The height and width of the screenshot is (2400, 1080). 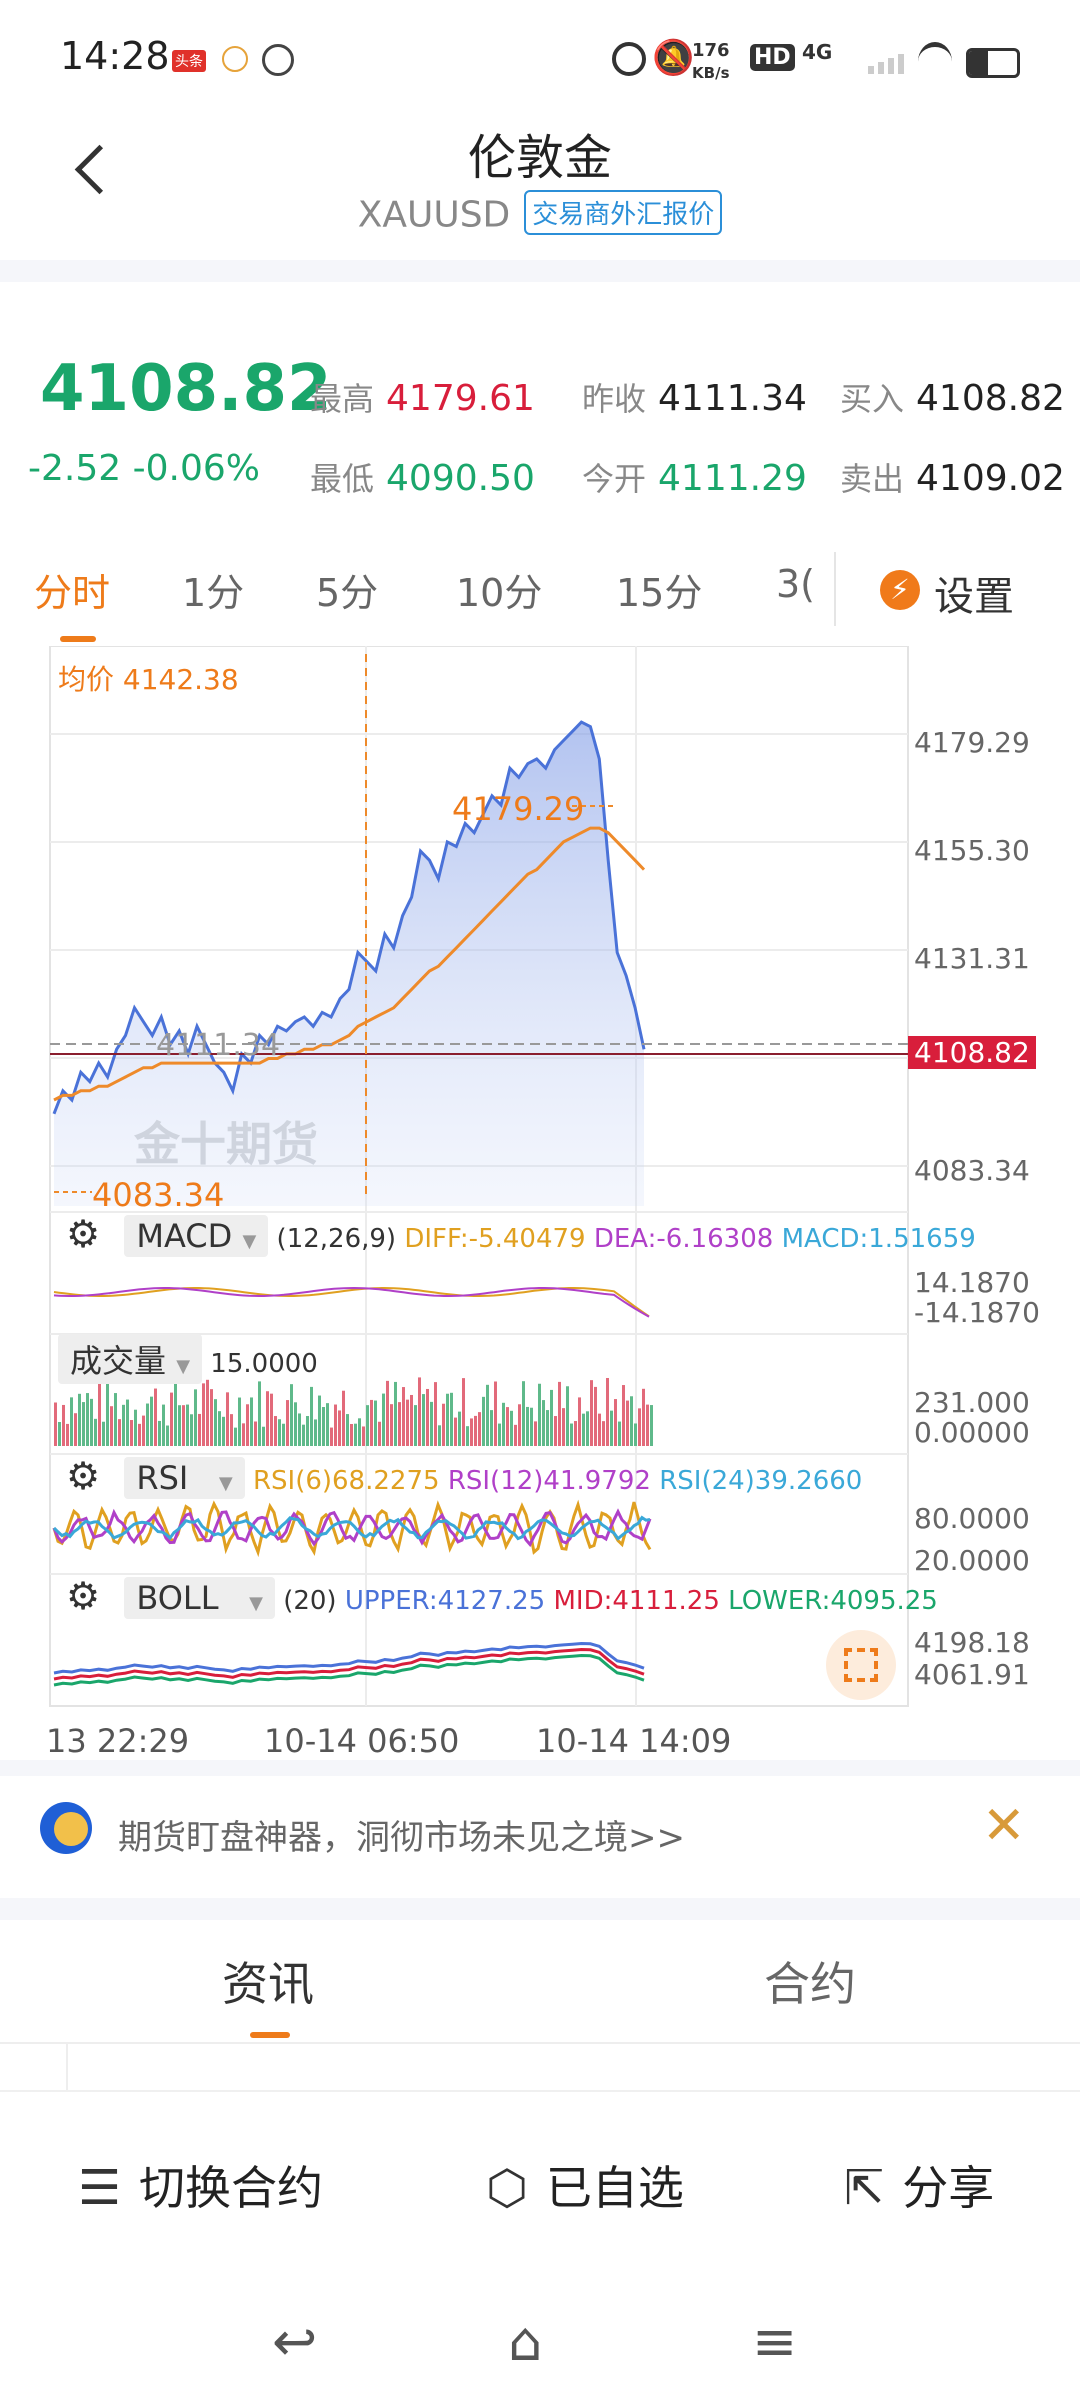 I want to click on settings-button: 设置, so click(x=974, y=597).